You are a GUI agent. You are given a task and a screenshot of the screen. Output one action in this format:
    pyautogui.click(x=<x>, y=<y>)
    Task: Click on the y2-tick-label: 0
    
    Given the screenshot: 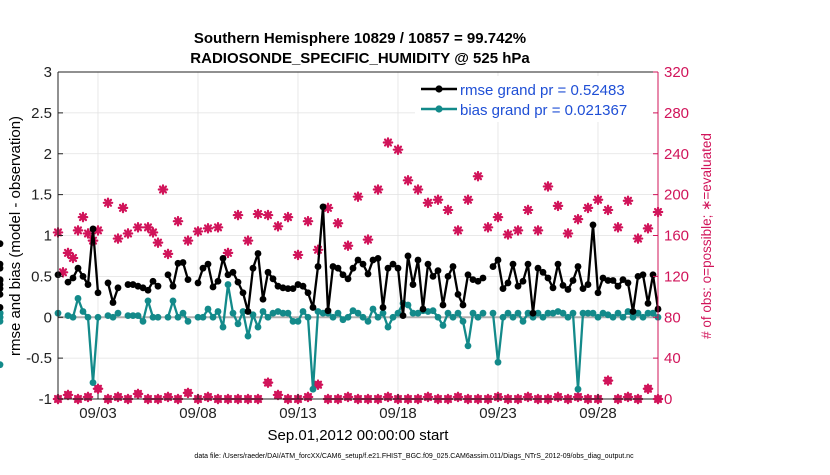 What is the action you would take?
    pyautogui.click(x=668, y=399)
    